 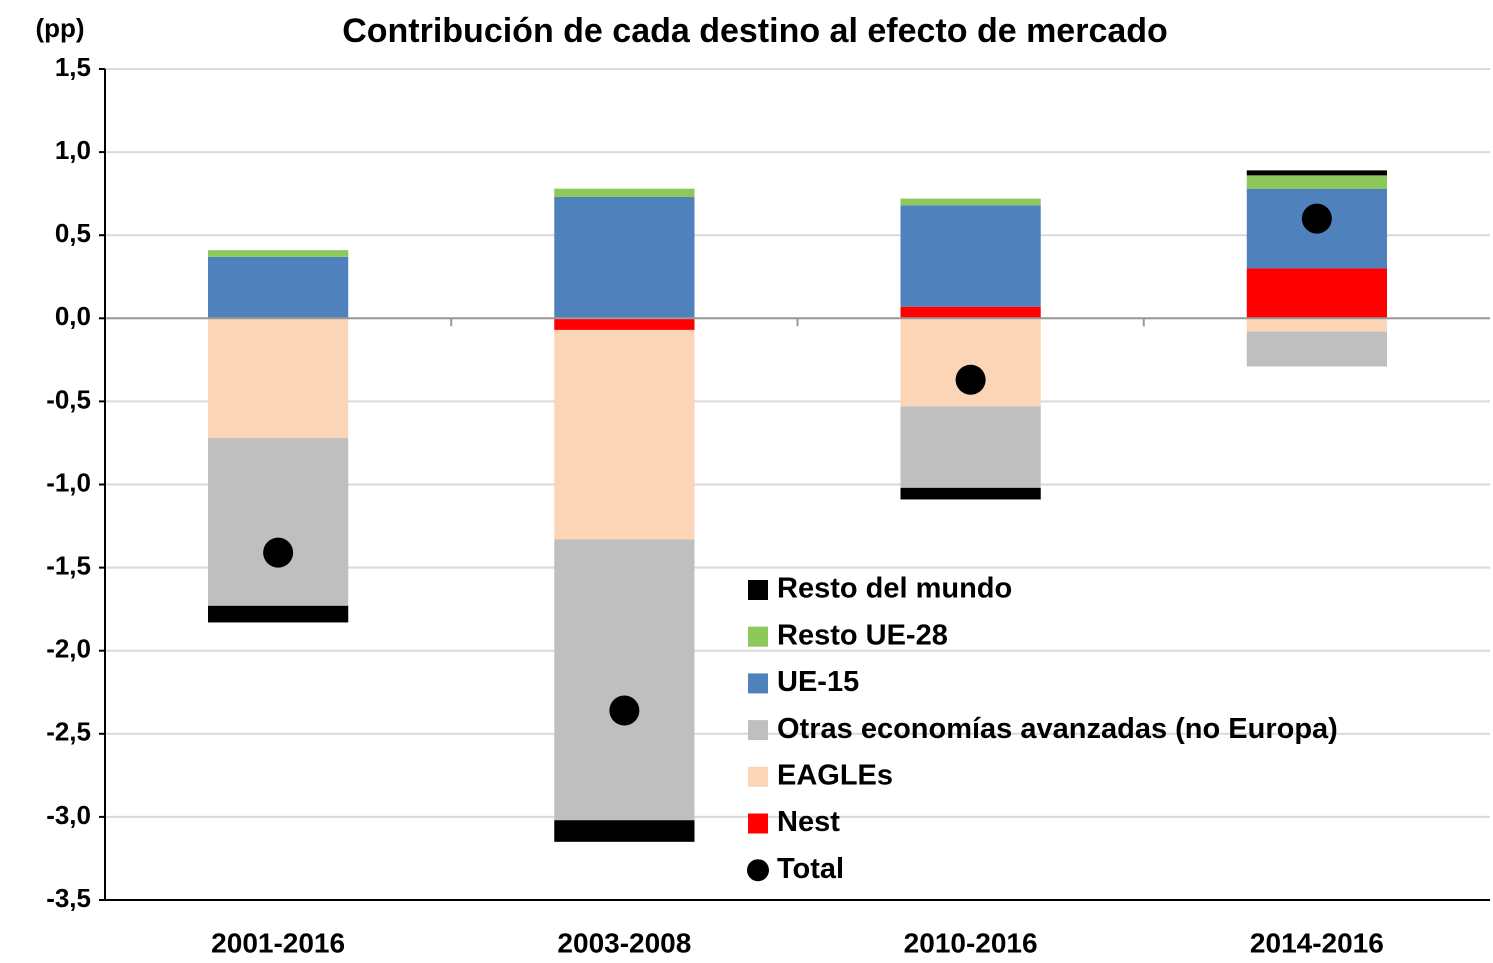 What do you see at coordinates (624, 942) in the screenshot?
I see `x-tick-label: 2003-2008` at bounding box center [624, 942].